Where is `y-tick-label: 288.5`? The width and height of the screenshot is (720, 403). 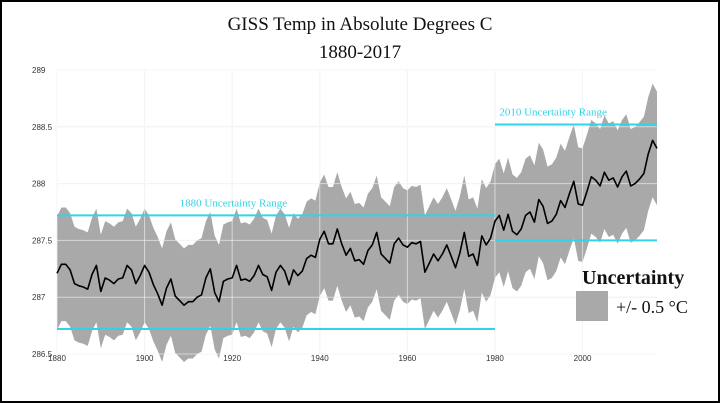 y-tick-label: 288.5 is located at coordinates (42, 127).